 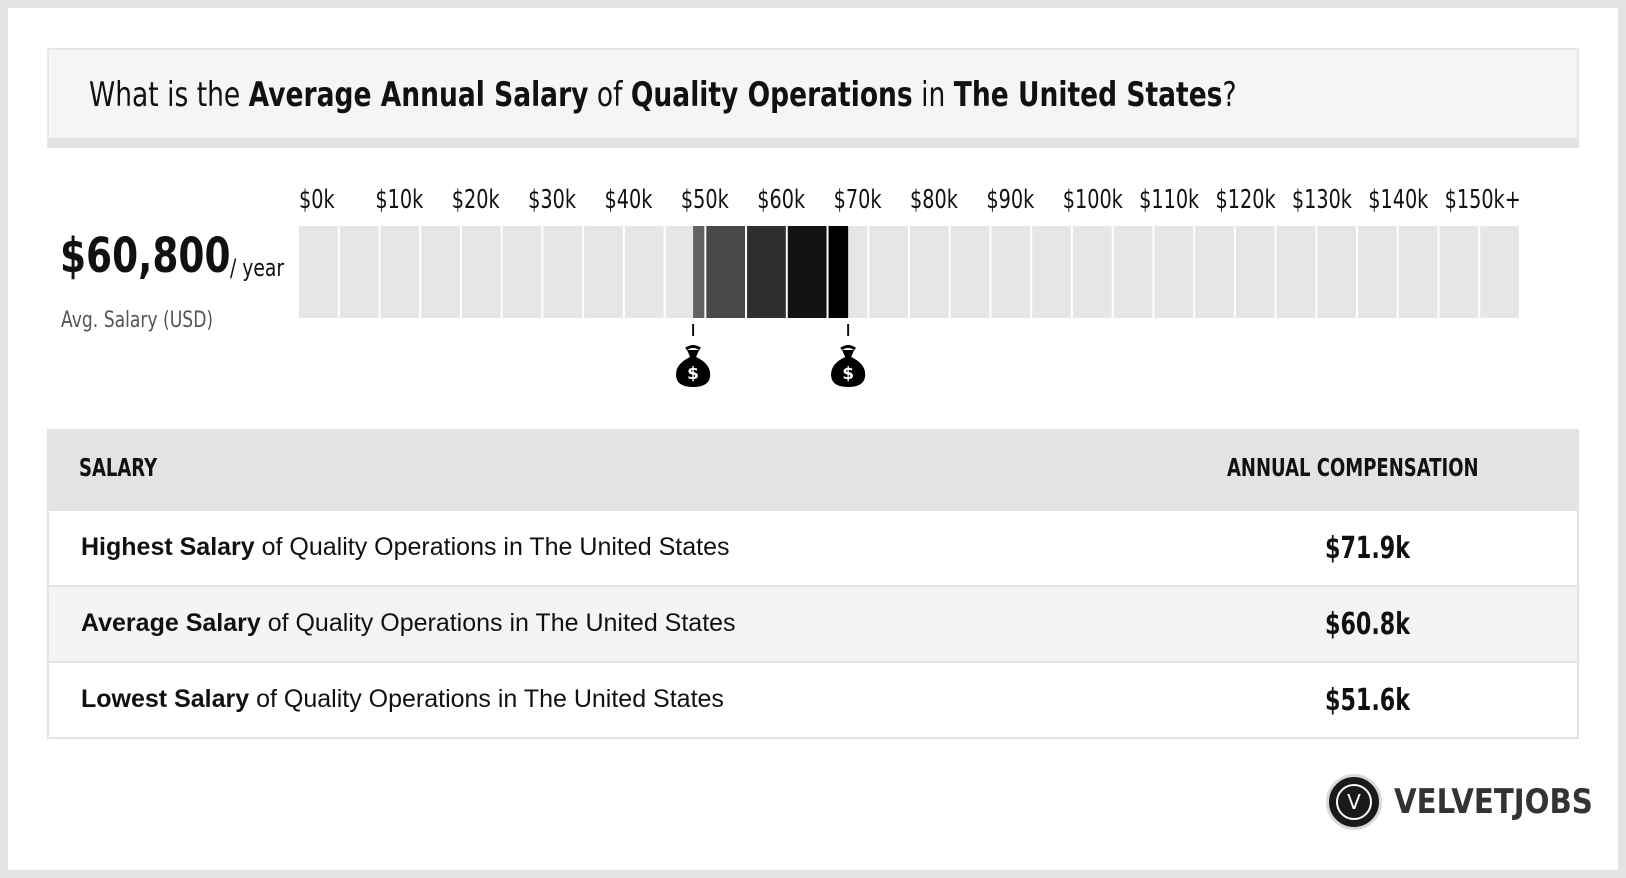 What do you see at coordinates (1493, 802) in the screenshot?
I see `logo-wordmark: VELVETJOBS` at bounding box center [1493, 802].